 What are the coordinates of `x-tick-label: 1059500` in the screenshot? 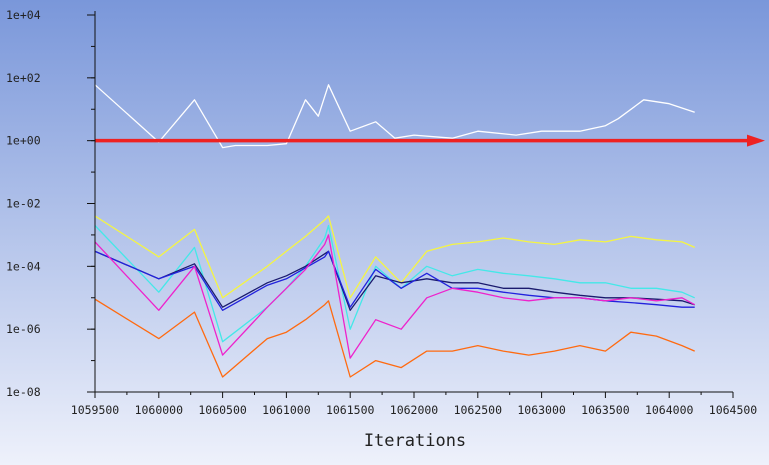 It's located at (95, 410).